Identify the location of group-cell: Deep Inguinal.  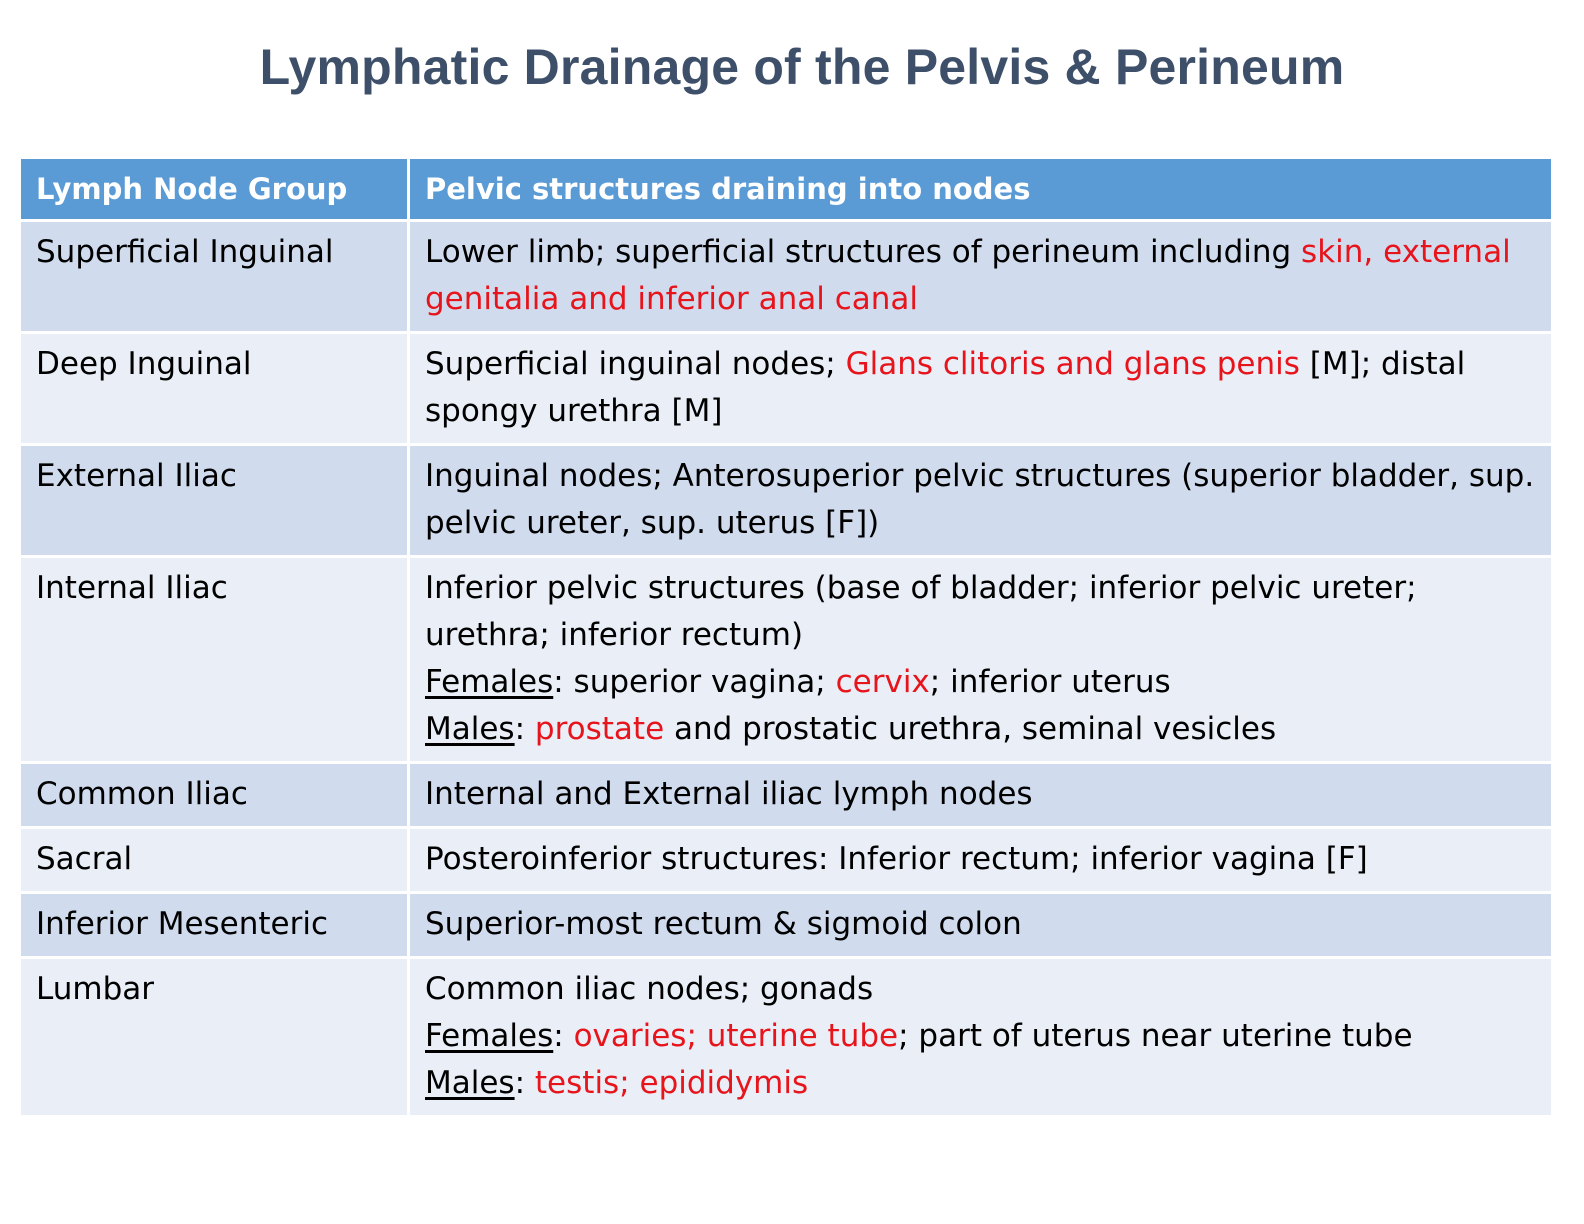
(214, 390).